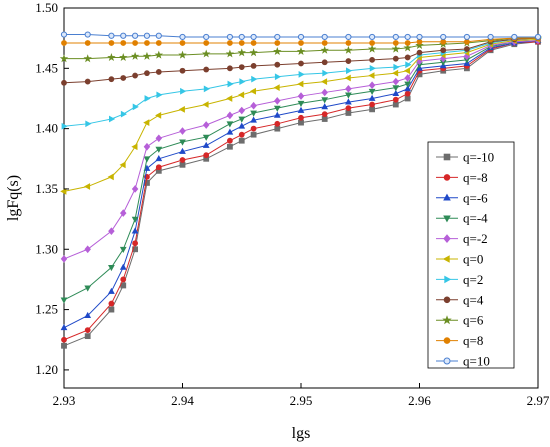 The height and width of the screenshot is (447, 550). I want to click on legend-label: q=2, so click(473, 279).